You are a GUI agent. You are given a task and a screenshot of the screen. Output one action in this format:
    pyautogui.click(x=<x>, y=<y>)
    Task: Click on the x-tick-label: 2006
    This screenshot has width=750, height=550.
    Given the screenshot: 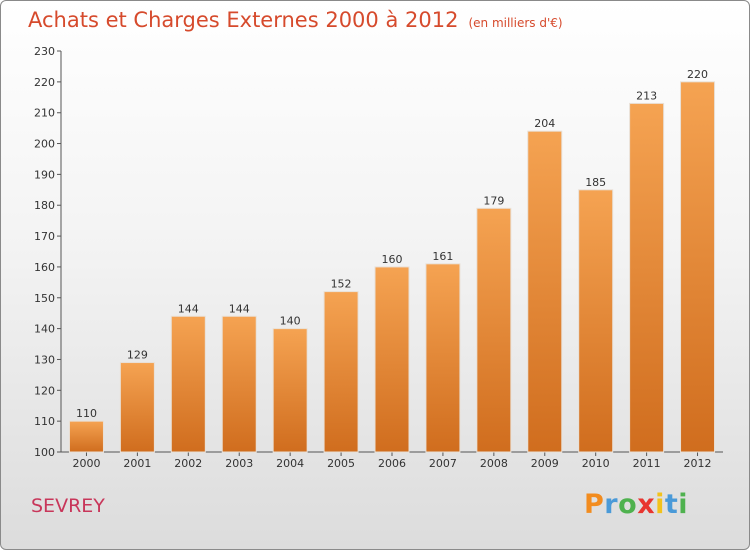 What is the action you would take?
    pyautogui.click(x=392, y=463)
    